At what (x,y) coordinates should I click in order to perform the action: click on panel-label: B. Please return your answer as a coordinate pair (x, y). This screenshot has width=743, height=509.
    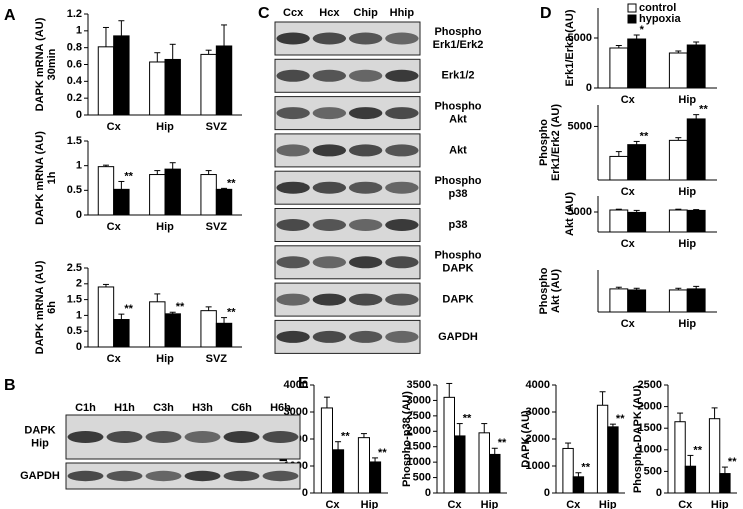
    Looking at the image, I should click on (10, 385).